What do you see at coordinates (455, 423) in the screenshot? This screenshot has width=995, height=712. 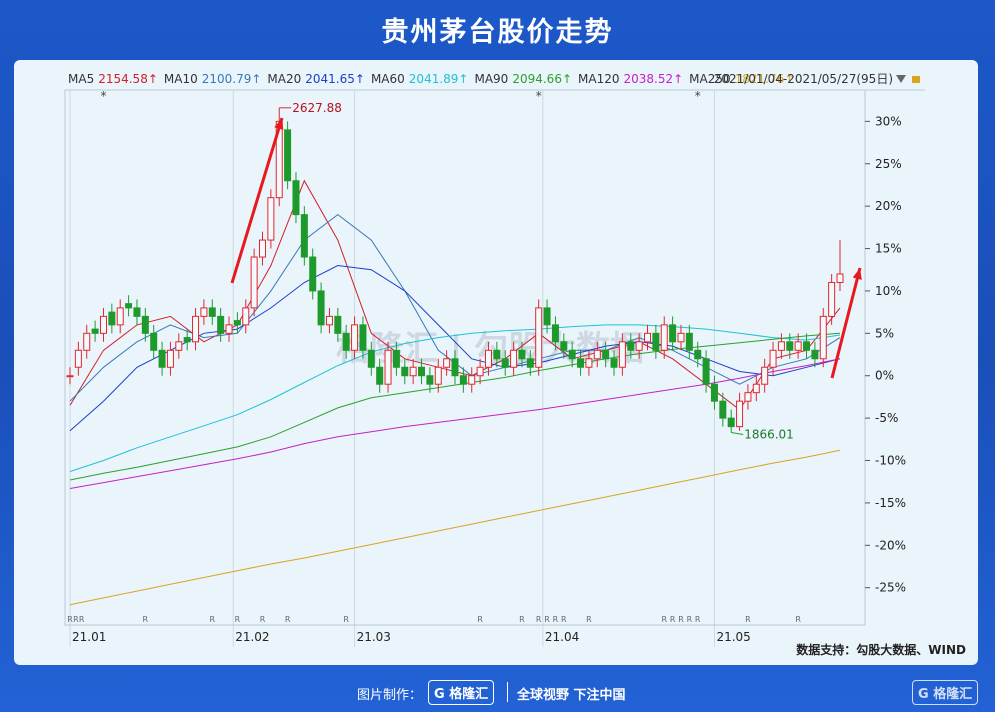 I see `ma-line` at bounding box center [455, 423].